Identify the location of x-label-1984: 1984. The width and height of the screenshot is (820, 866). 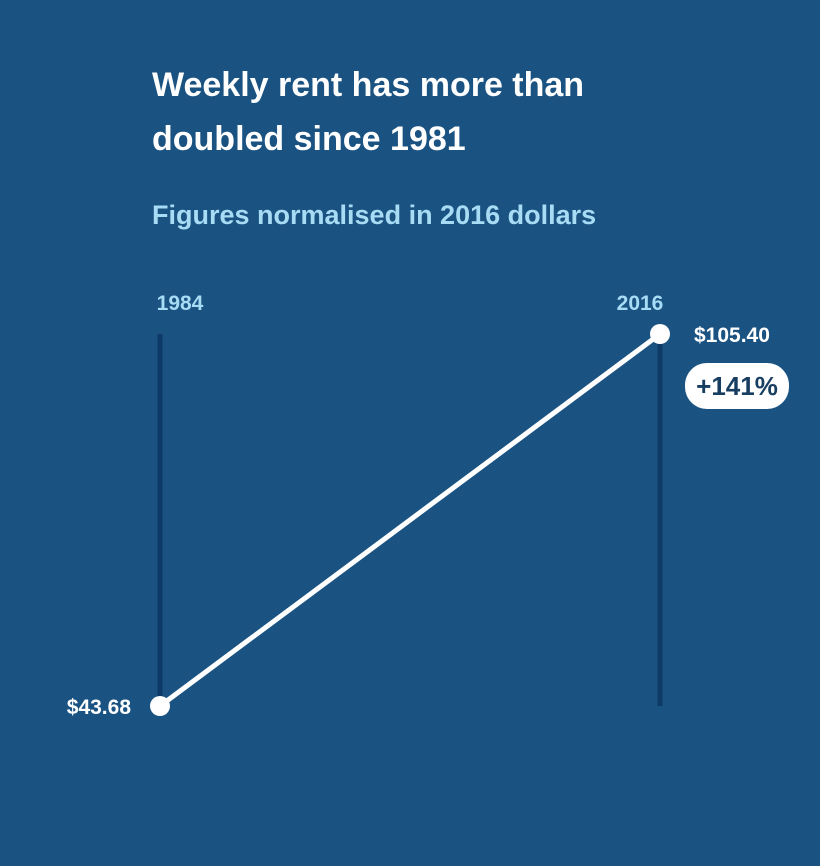
(180, 303).